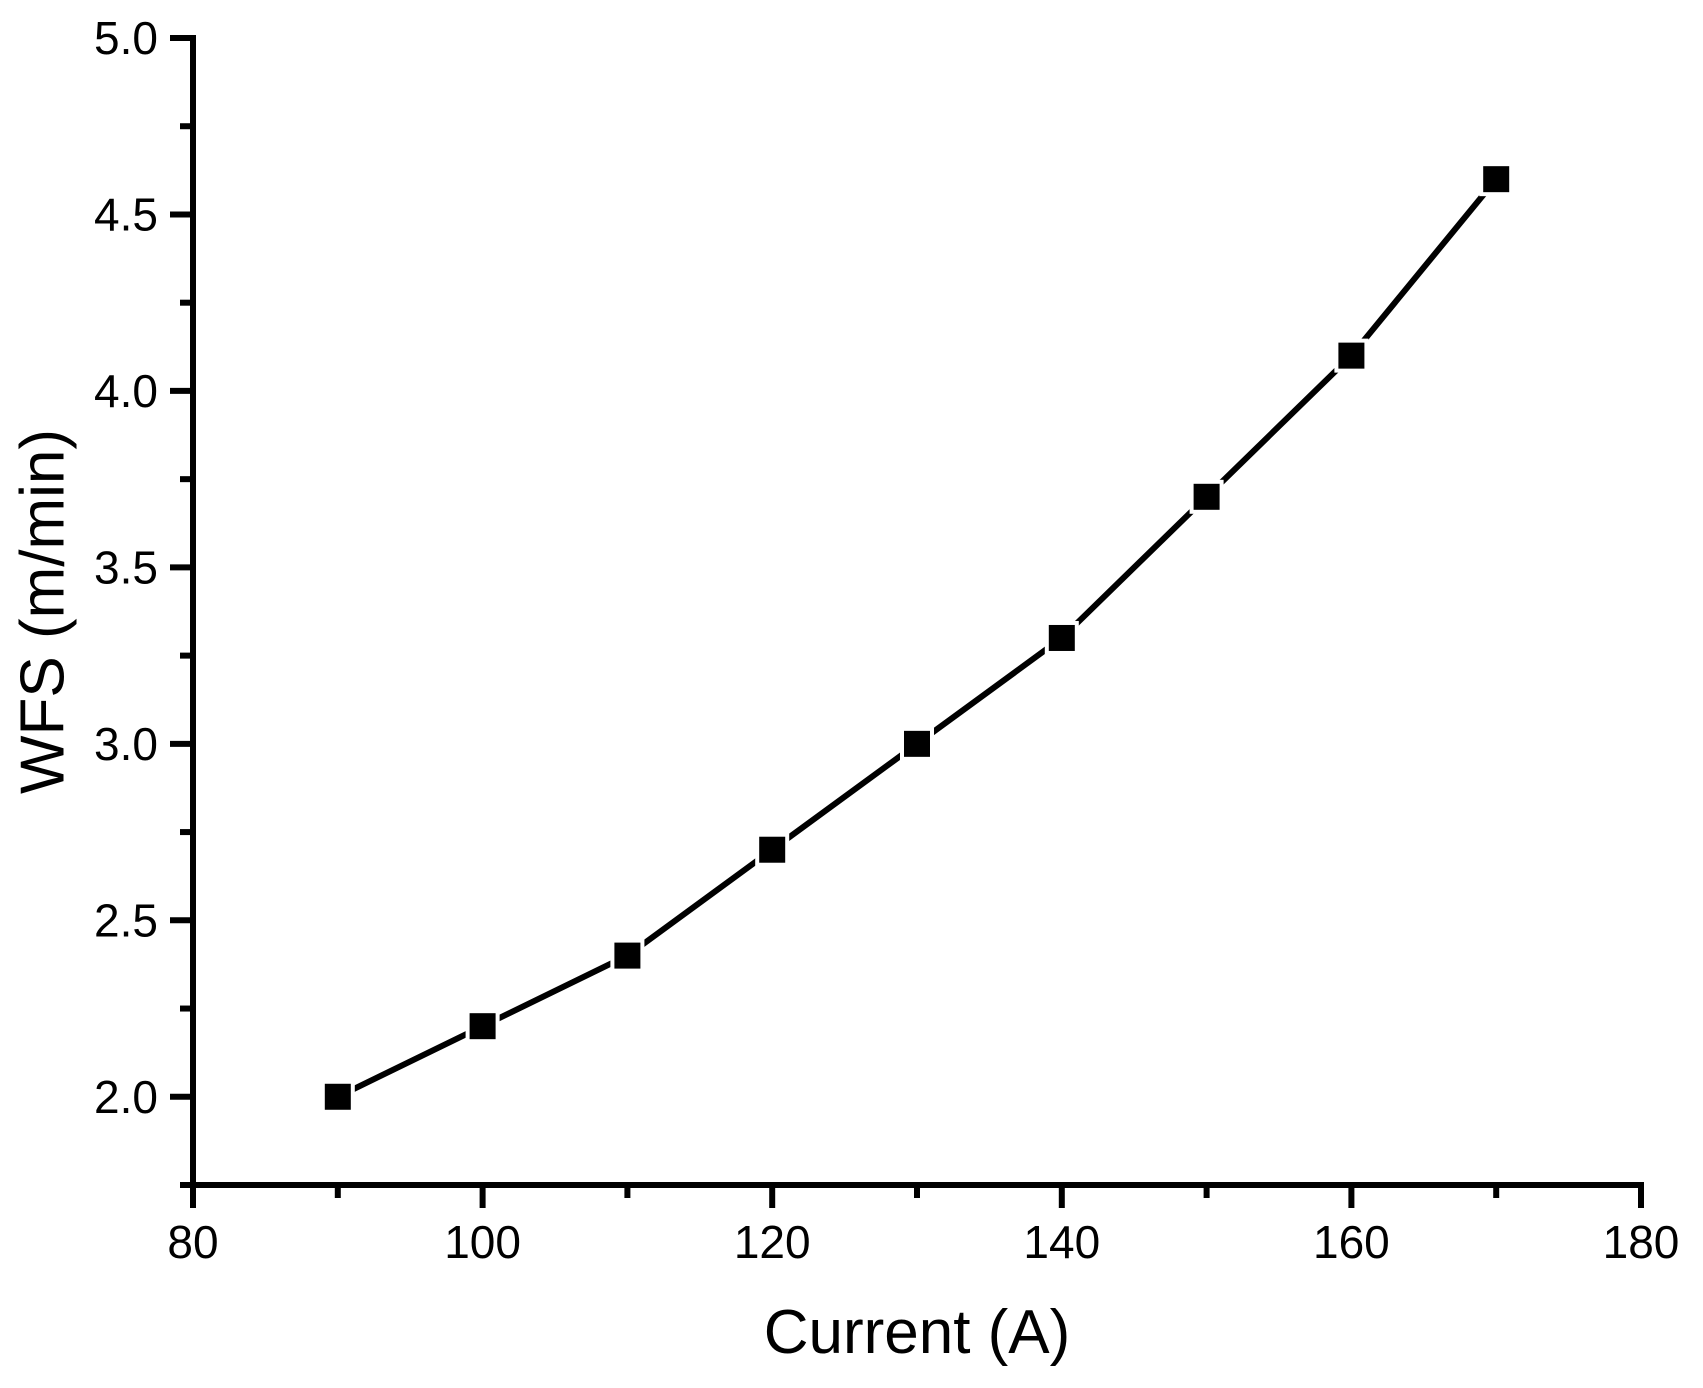  I want to click on y-axis-tick-label: 4.5, so click(126, 214).